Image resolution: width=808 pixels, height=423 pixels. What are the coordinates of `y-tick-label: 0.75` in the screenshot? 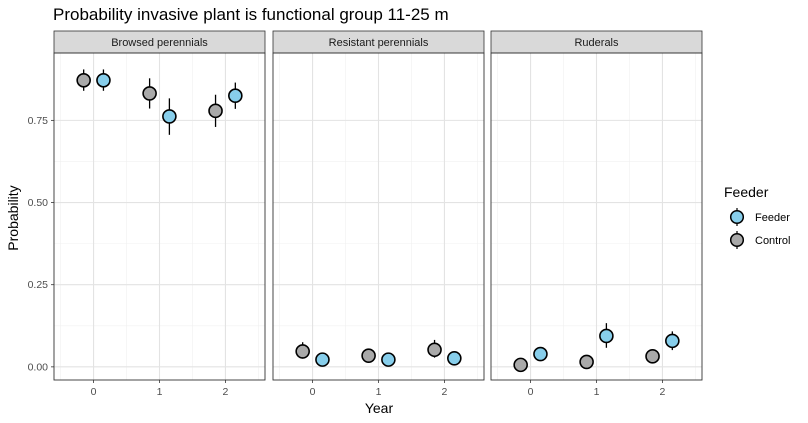 It's located at (38, 121).